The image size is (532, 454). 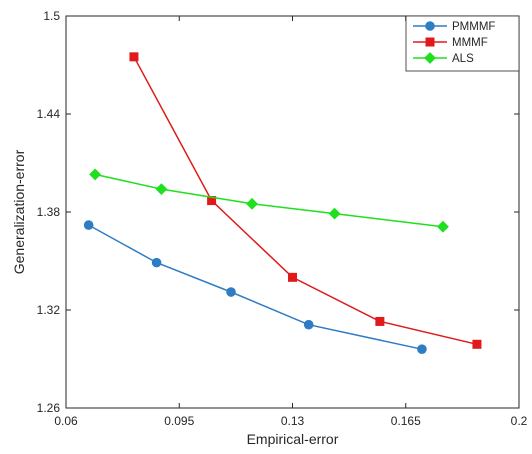 I want to click on y-tick-label: 1.38, so click(x=49, y=212).